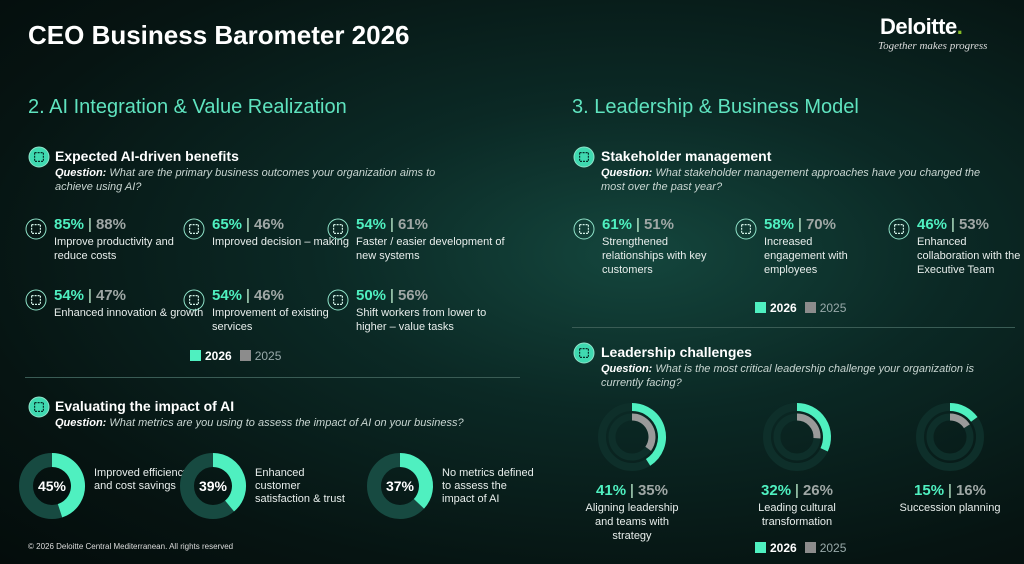  What do you see at coordinates (969, 224) in the screenshot?
I see `stat-values: 46% | 53%` at bounding box center [969, 224].